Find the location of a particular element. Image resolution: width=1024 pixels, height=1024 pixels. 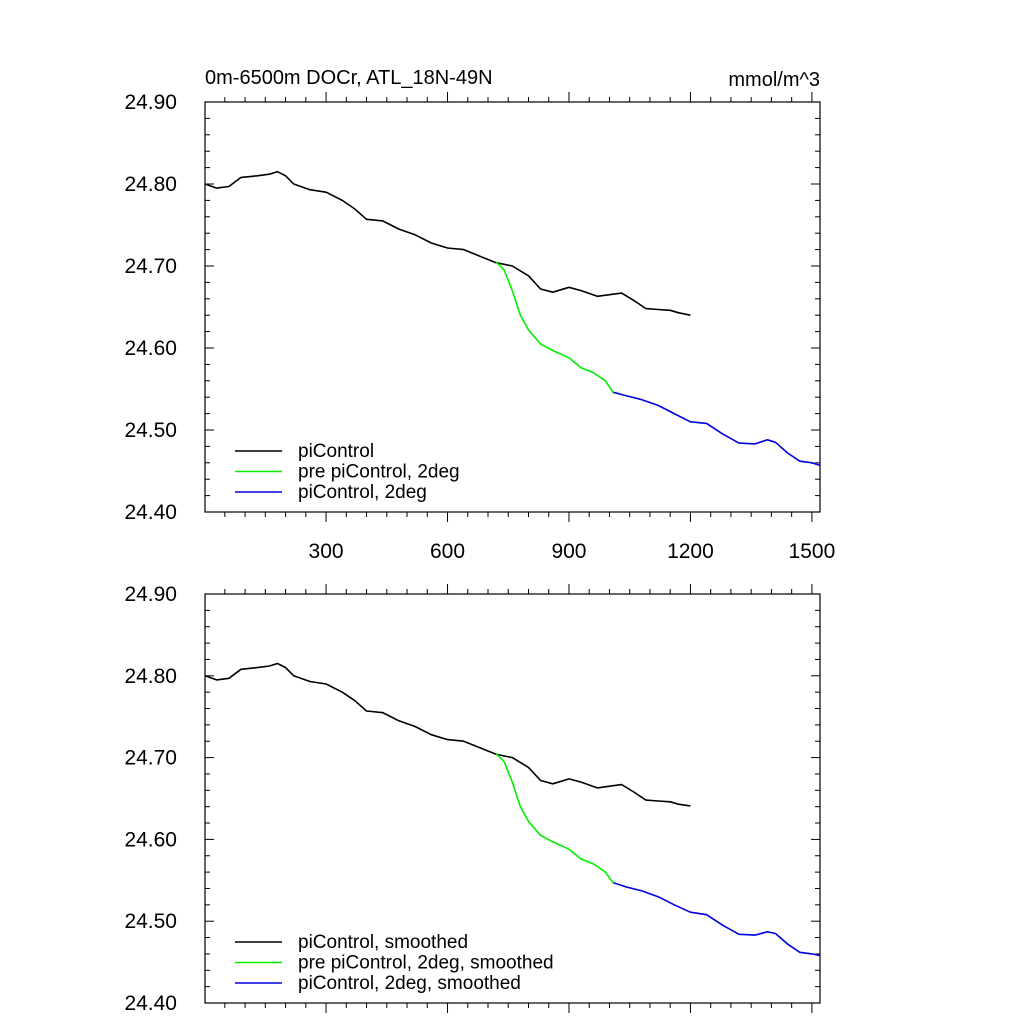

units-label: mmol/m^3 is located at coordinates (774, 80).